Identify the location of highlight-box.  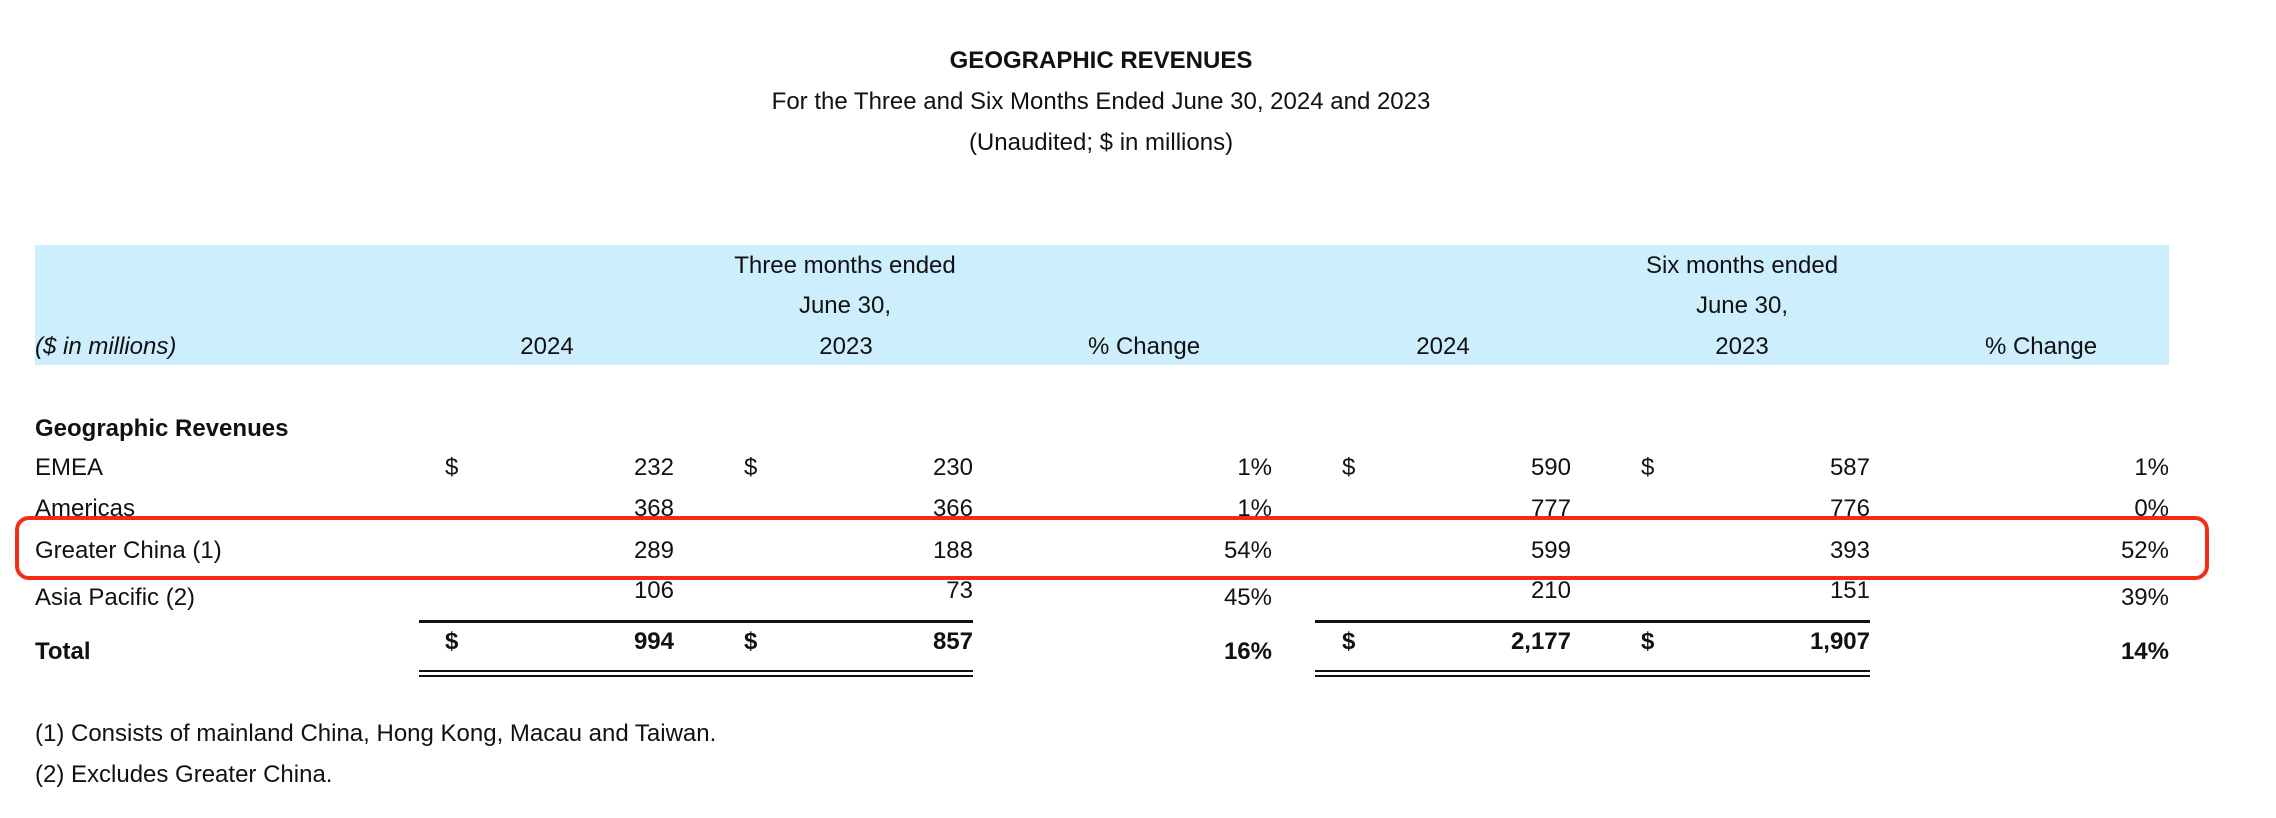
(1112, 548).